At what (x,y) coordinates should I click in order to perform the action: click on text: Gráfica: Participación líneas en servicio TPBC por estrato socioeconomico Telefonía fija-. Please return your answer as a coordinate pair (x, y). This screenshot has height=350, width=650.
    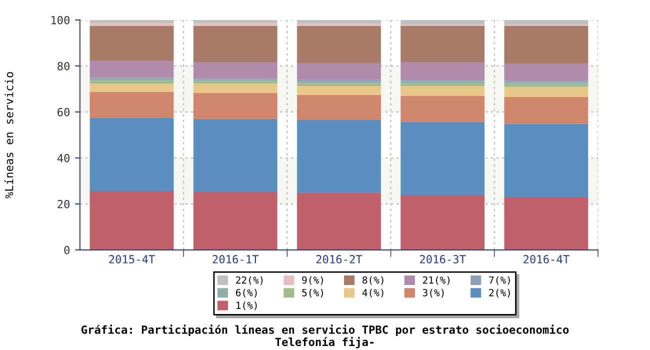
    Looking at the image, I should click on (325, 336).